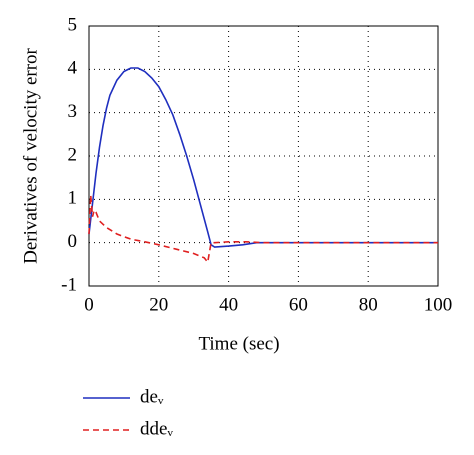 This screenshot has width=474, height=455. What do you see at coordinates (368, 304) in the screenshot?
I see `x-tick-label: 80` at bounding box center [368, 304].